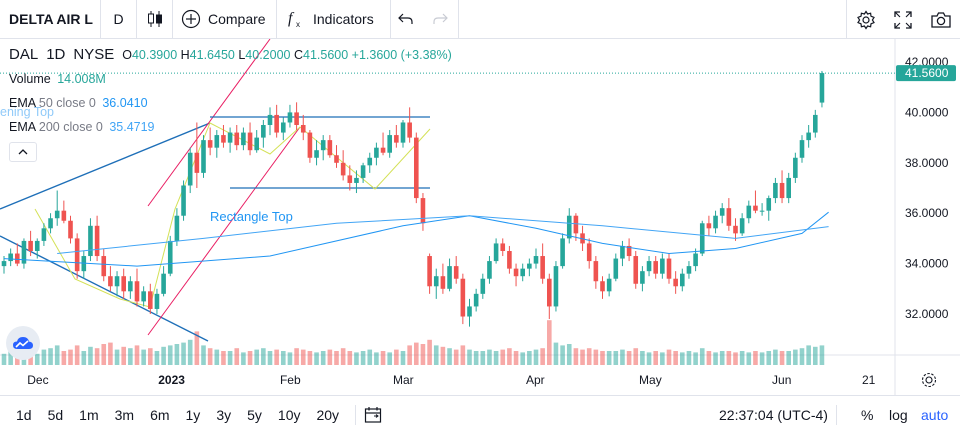  Describe the element at coordinates (268, 54) in the screenshot. I see `low-value: 40.2000` at that location.